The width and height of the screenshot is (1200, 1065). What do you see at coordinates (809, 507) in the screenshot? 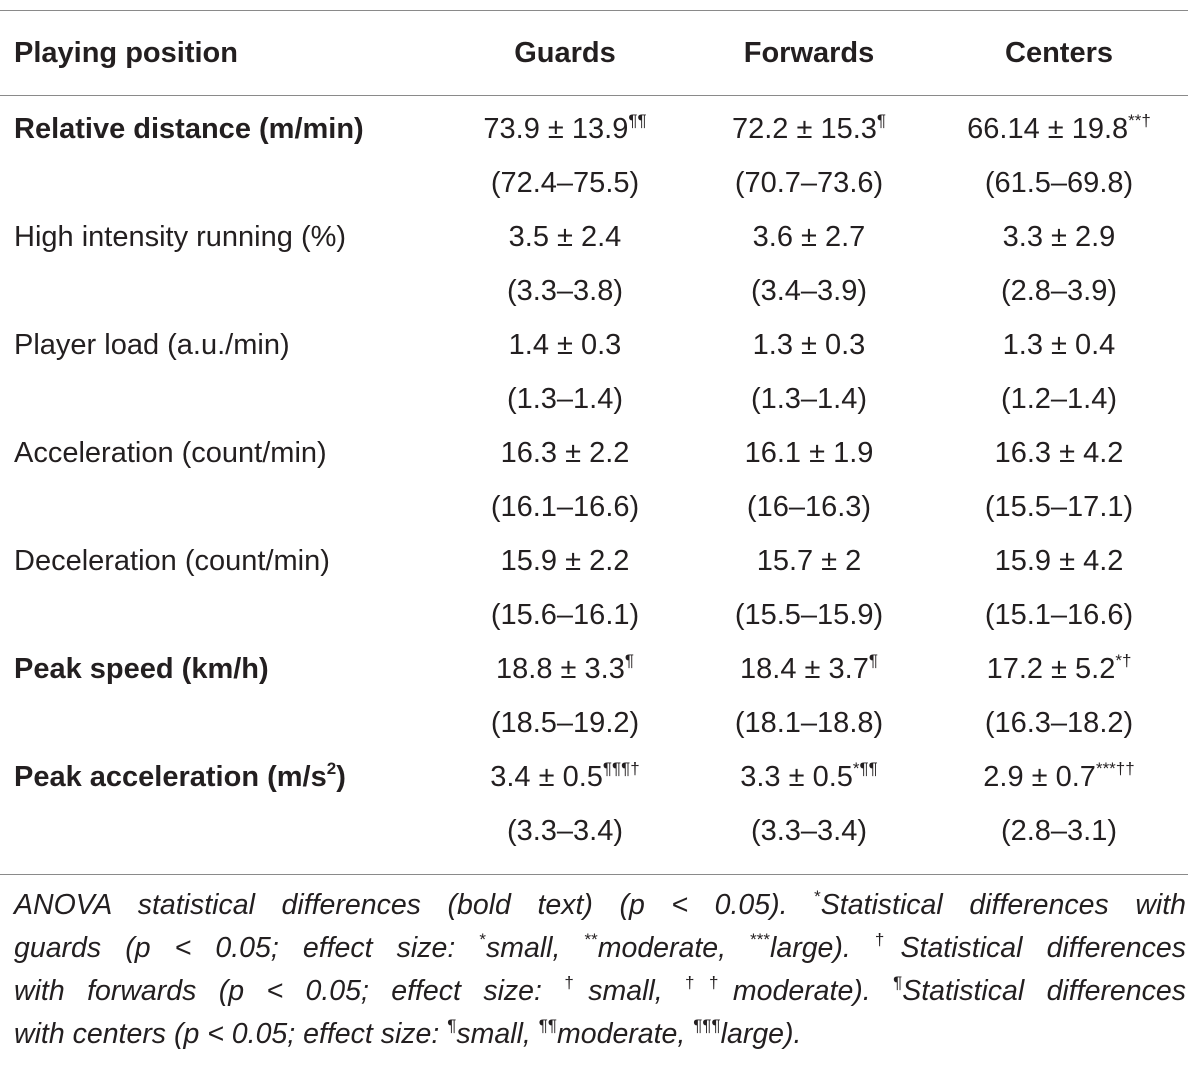
I see `range-cell: (16–16.3)` at bounding box center [809, 507].